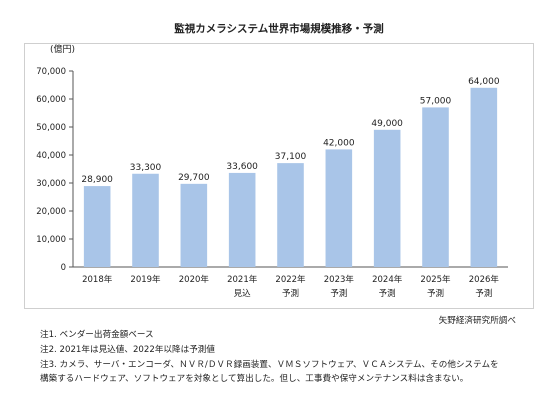  What do you see at coordinates (290, 279) in the screenshot?
I see `x-tick-label: 2022年` at bounding box center [290, 279].